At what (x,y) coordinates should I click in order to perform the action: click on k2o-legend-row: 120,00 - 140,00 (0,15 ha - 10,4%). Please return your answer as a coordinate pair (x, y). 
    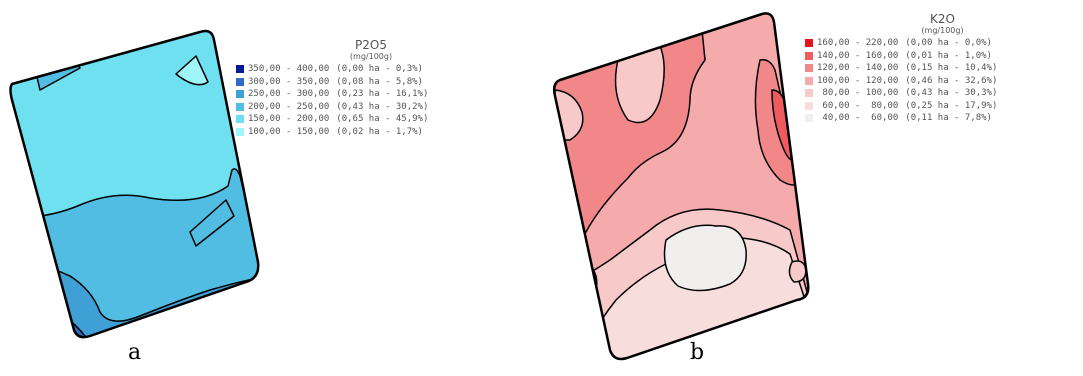
    Looking at the image, I should click on (942, 68).